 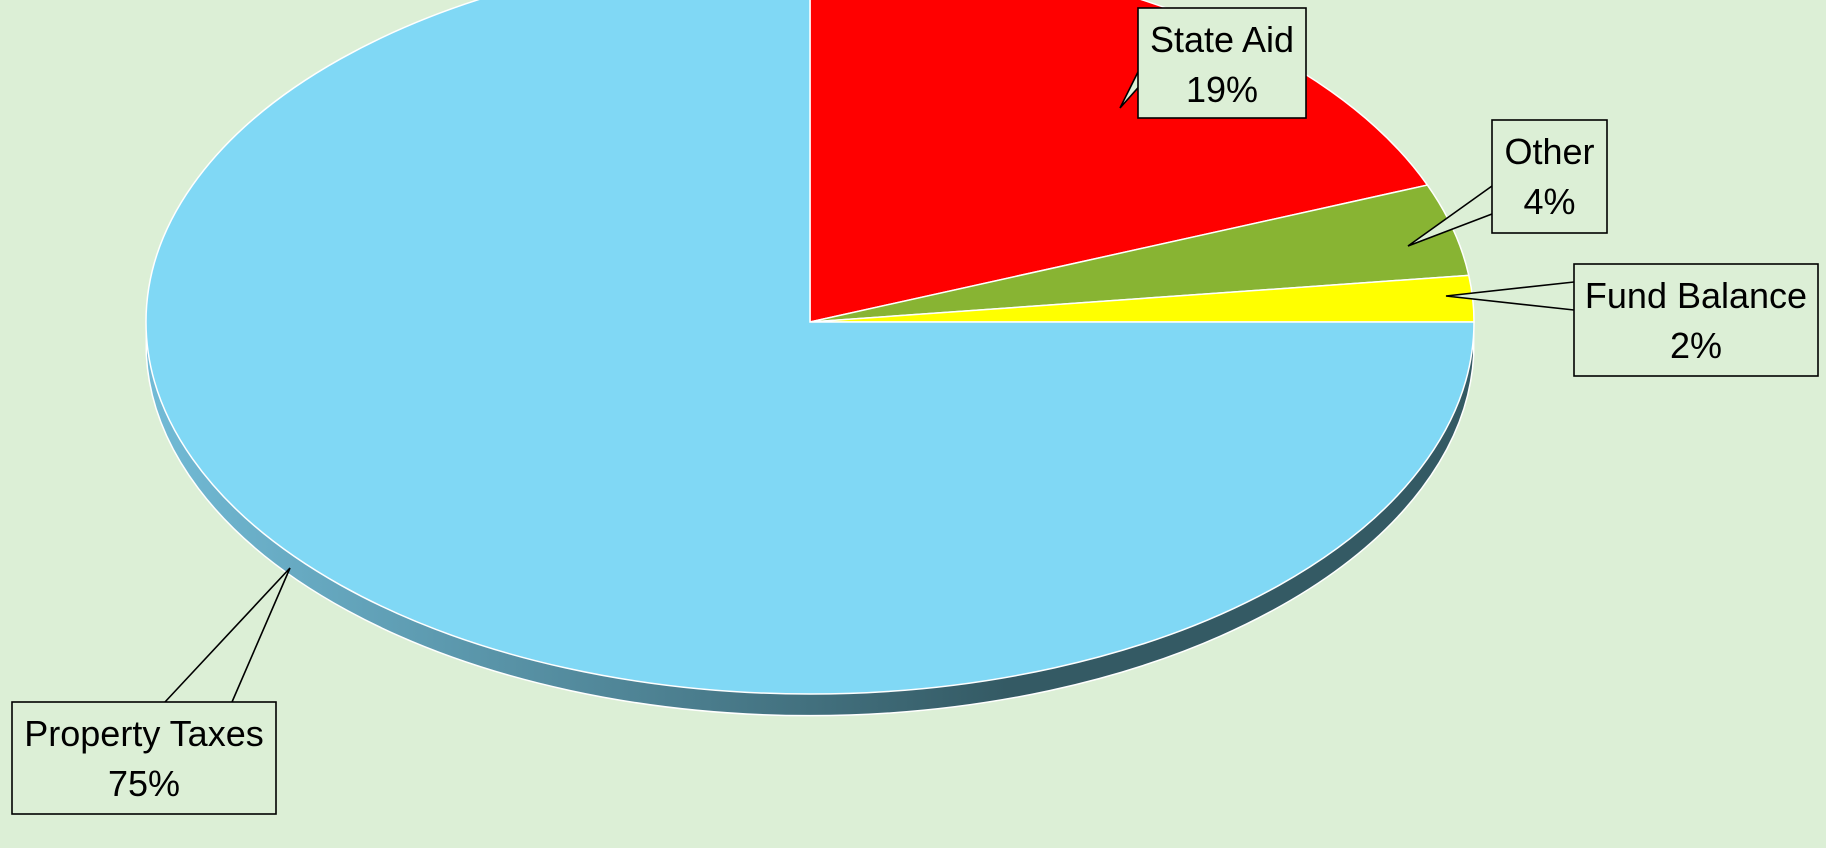 I want to click on slice-label: Property Taxes, so click(x=143, y=733).